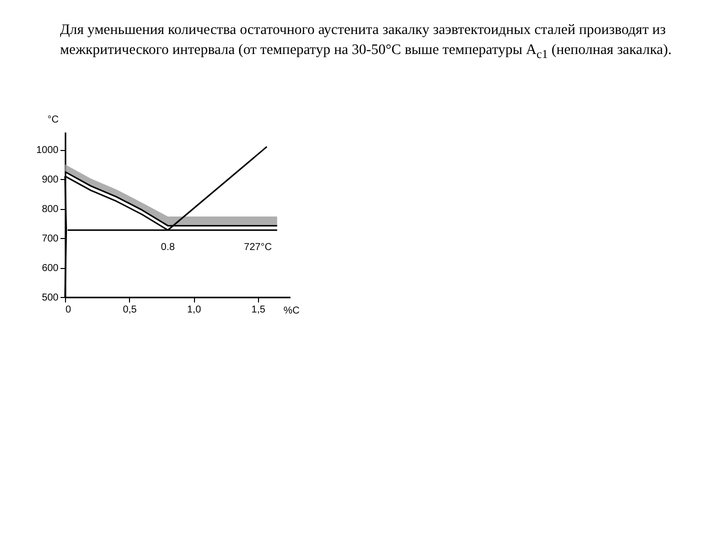 The height and width of the screenshot is (540, 720). Describe the element at coordinates (258, 248) in the screenshot. I see `annotation: 727°C` at that location.